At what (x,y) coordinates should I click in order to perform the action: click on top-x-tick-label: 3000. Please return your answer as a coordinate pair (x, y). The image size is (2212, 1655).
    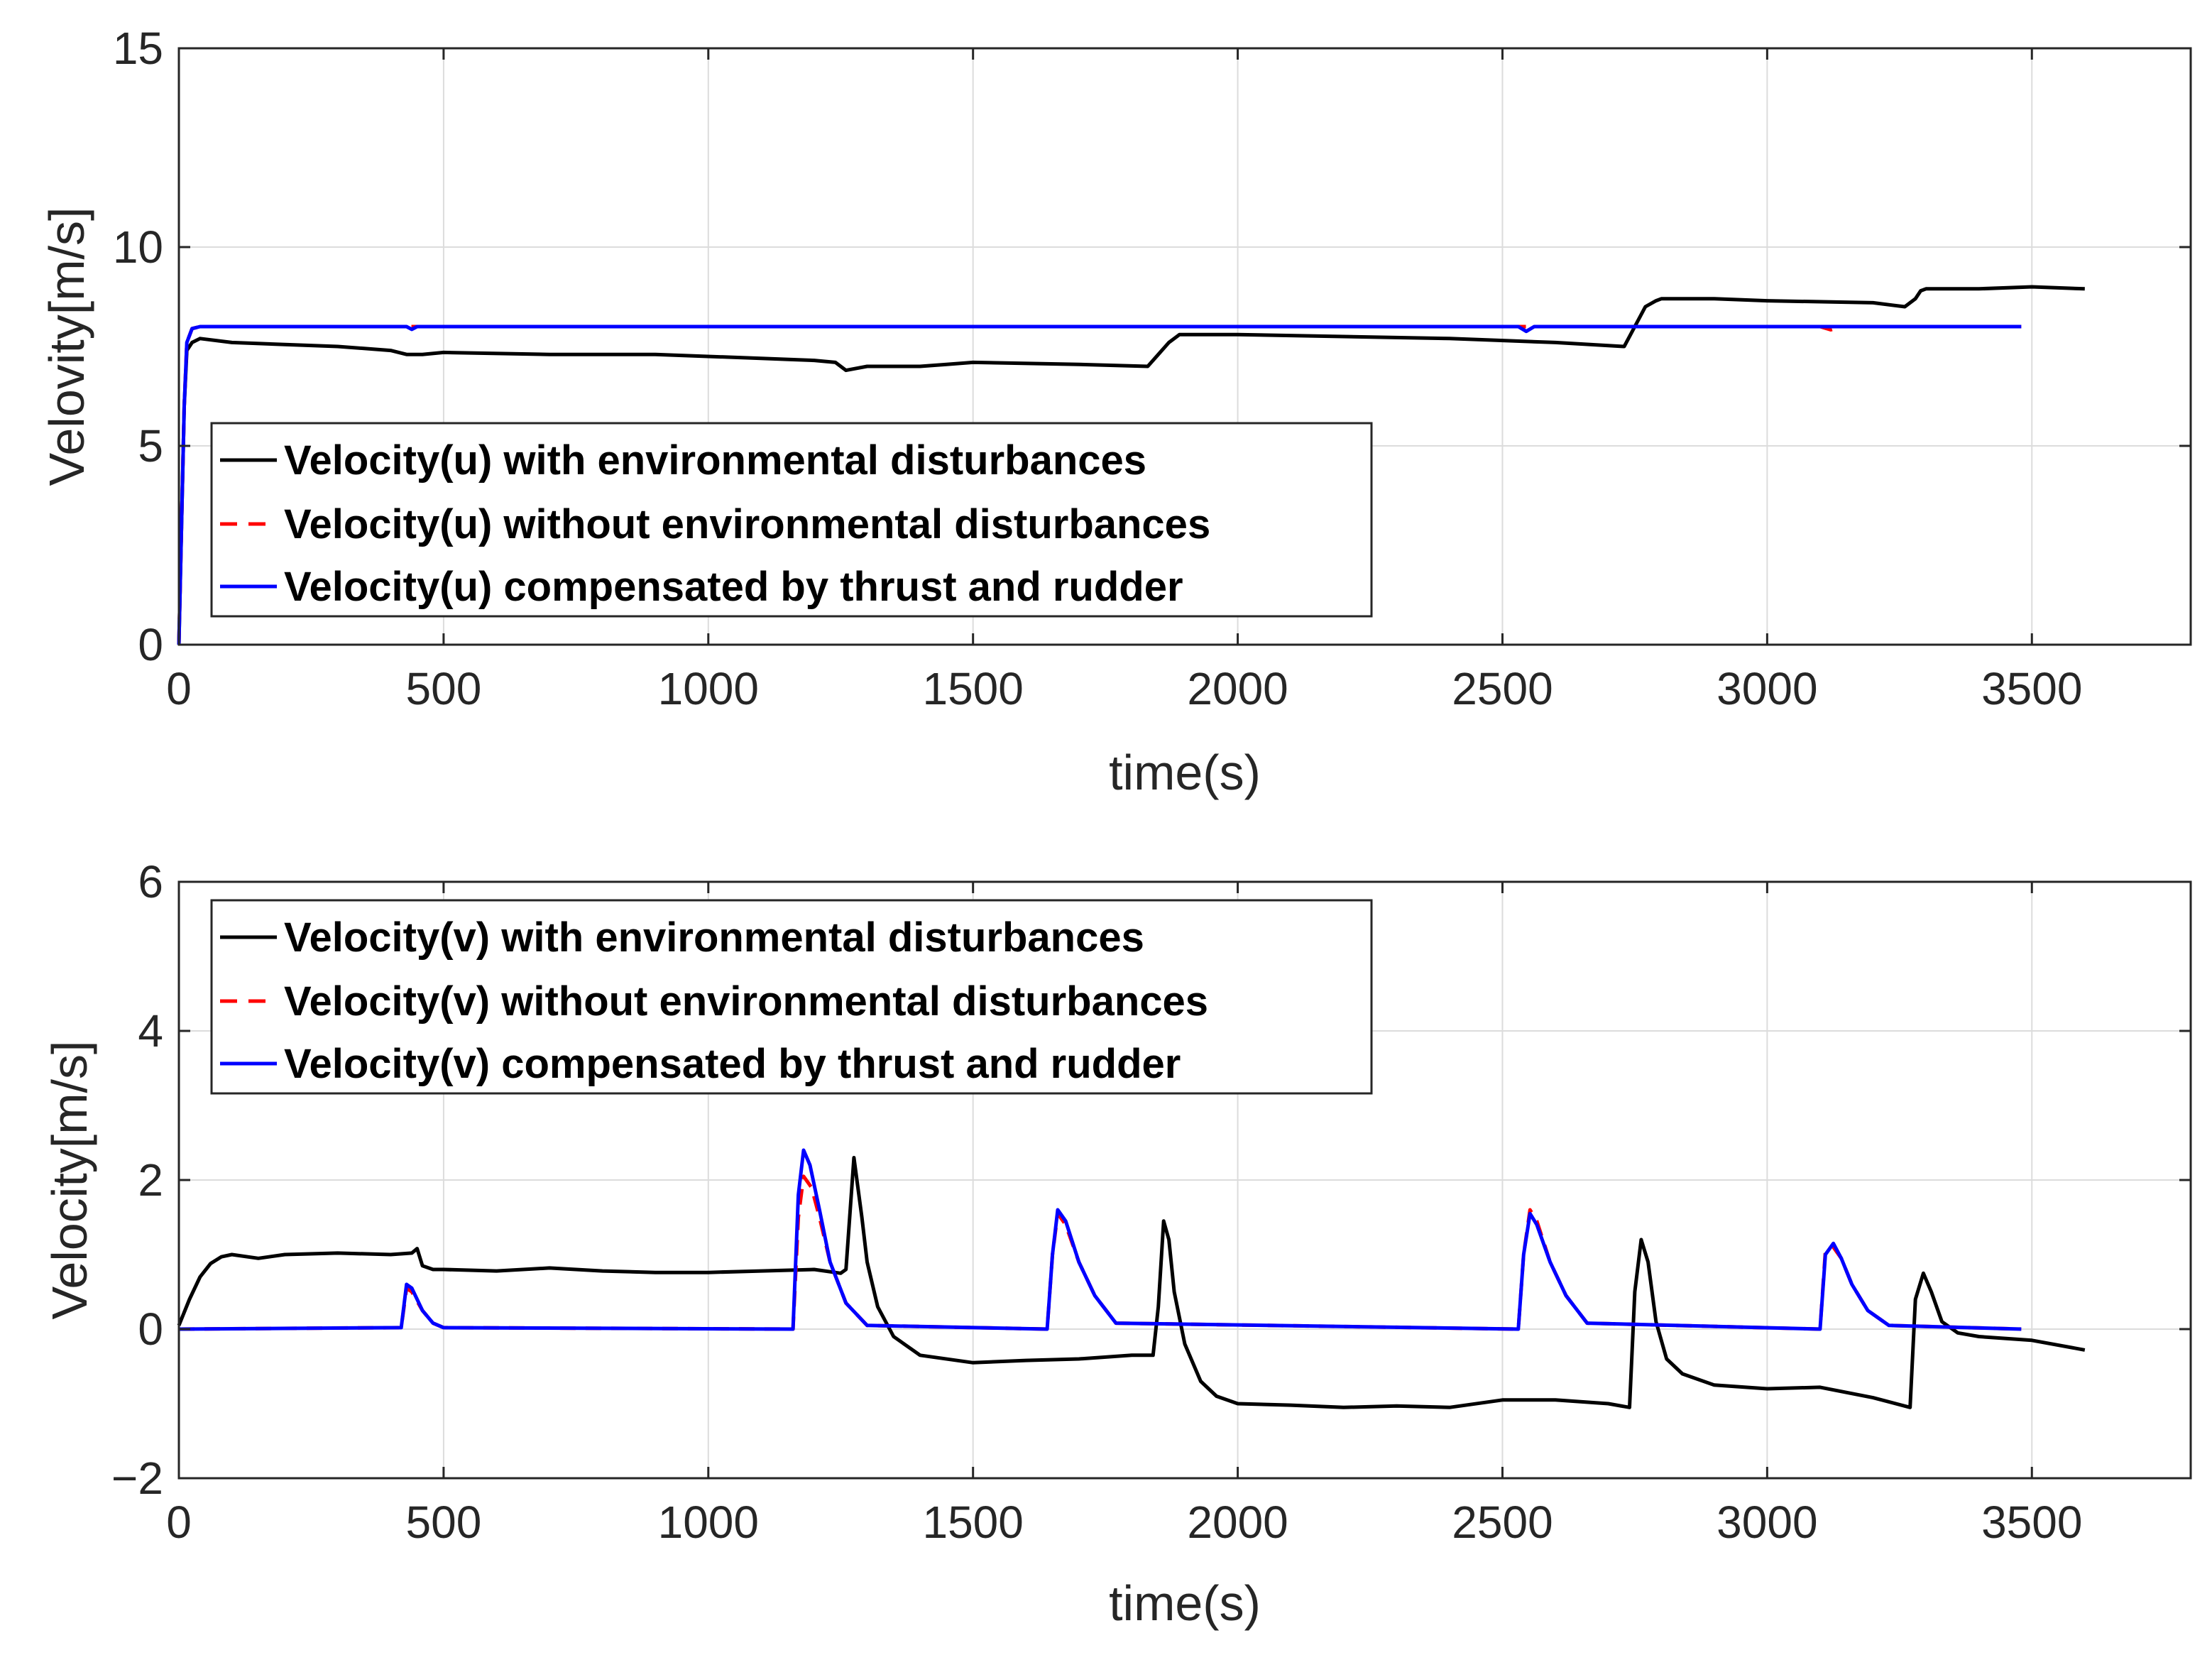
    Looking at the image, I should click on (1767, 689).